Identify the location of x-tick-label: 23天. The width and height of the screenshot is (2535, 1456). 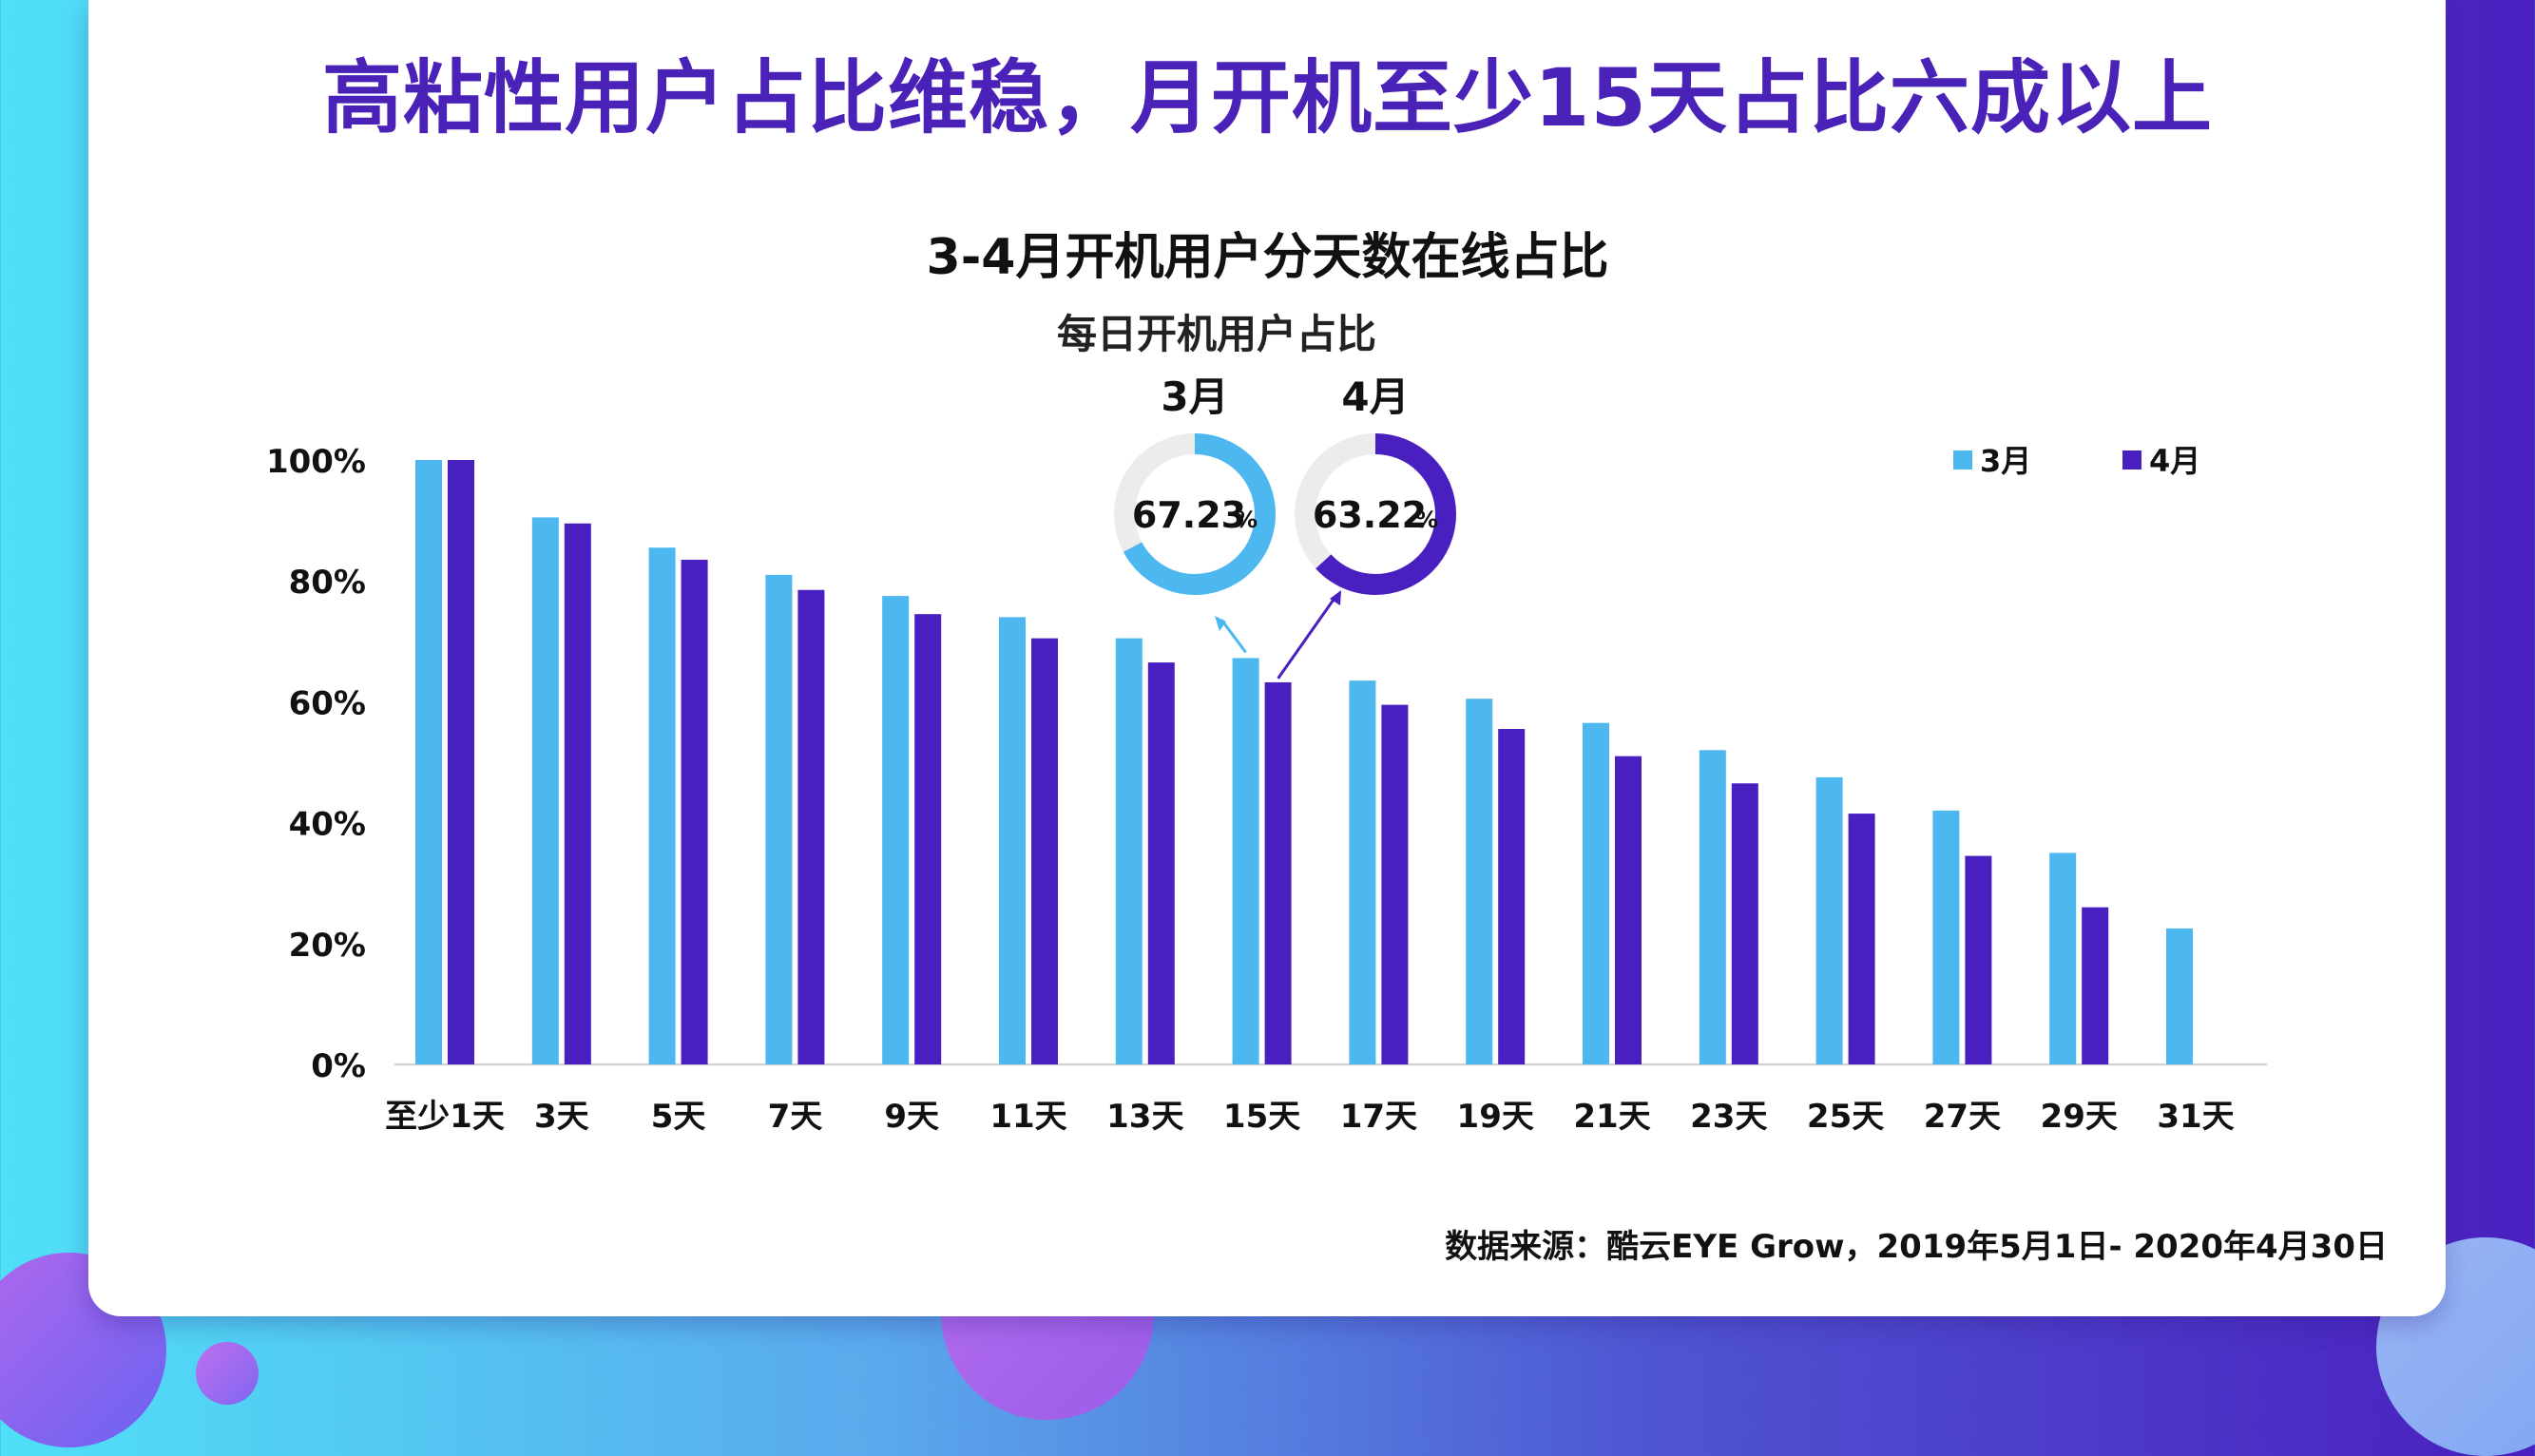
(1729, 1117).